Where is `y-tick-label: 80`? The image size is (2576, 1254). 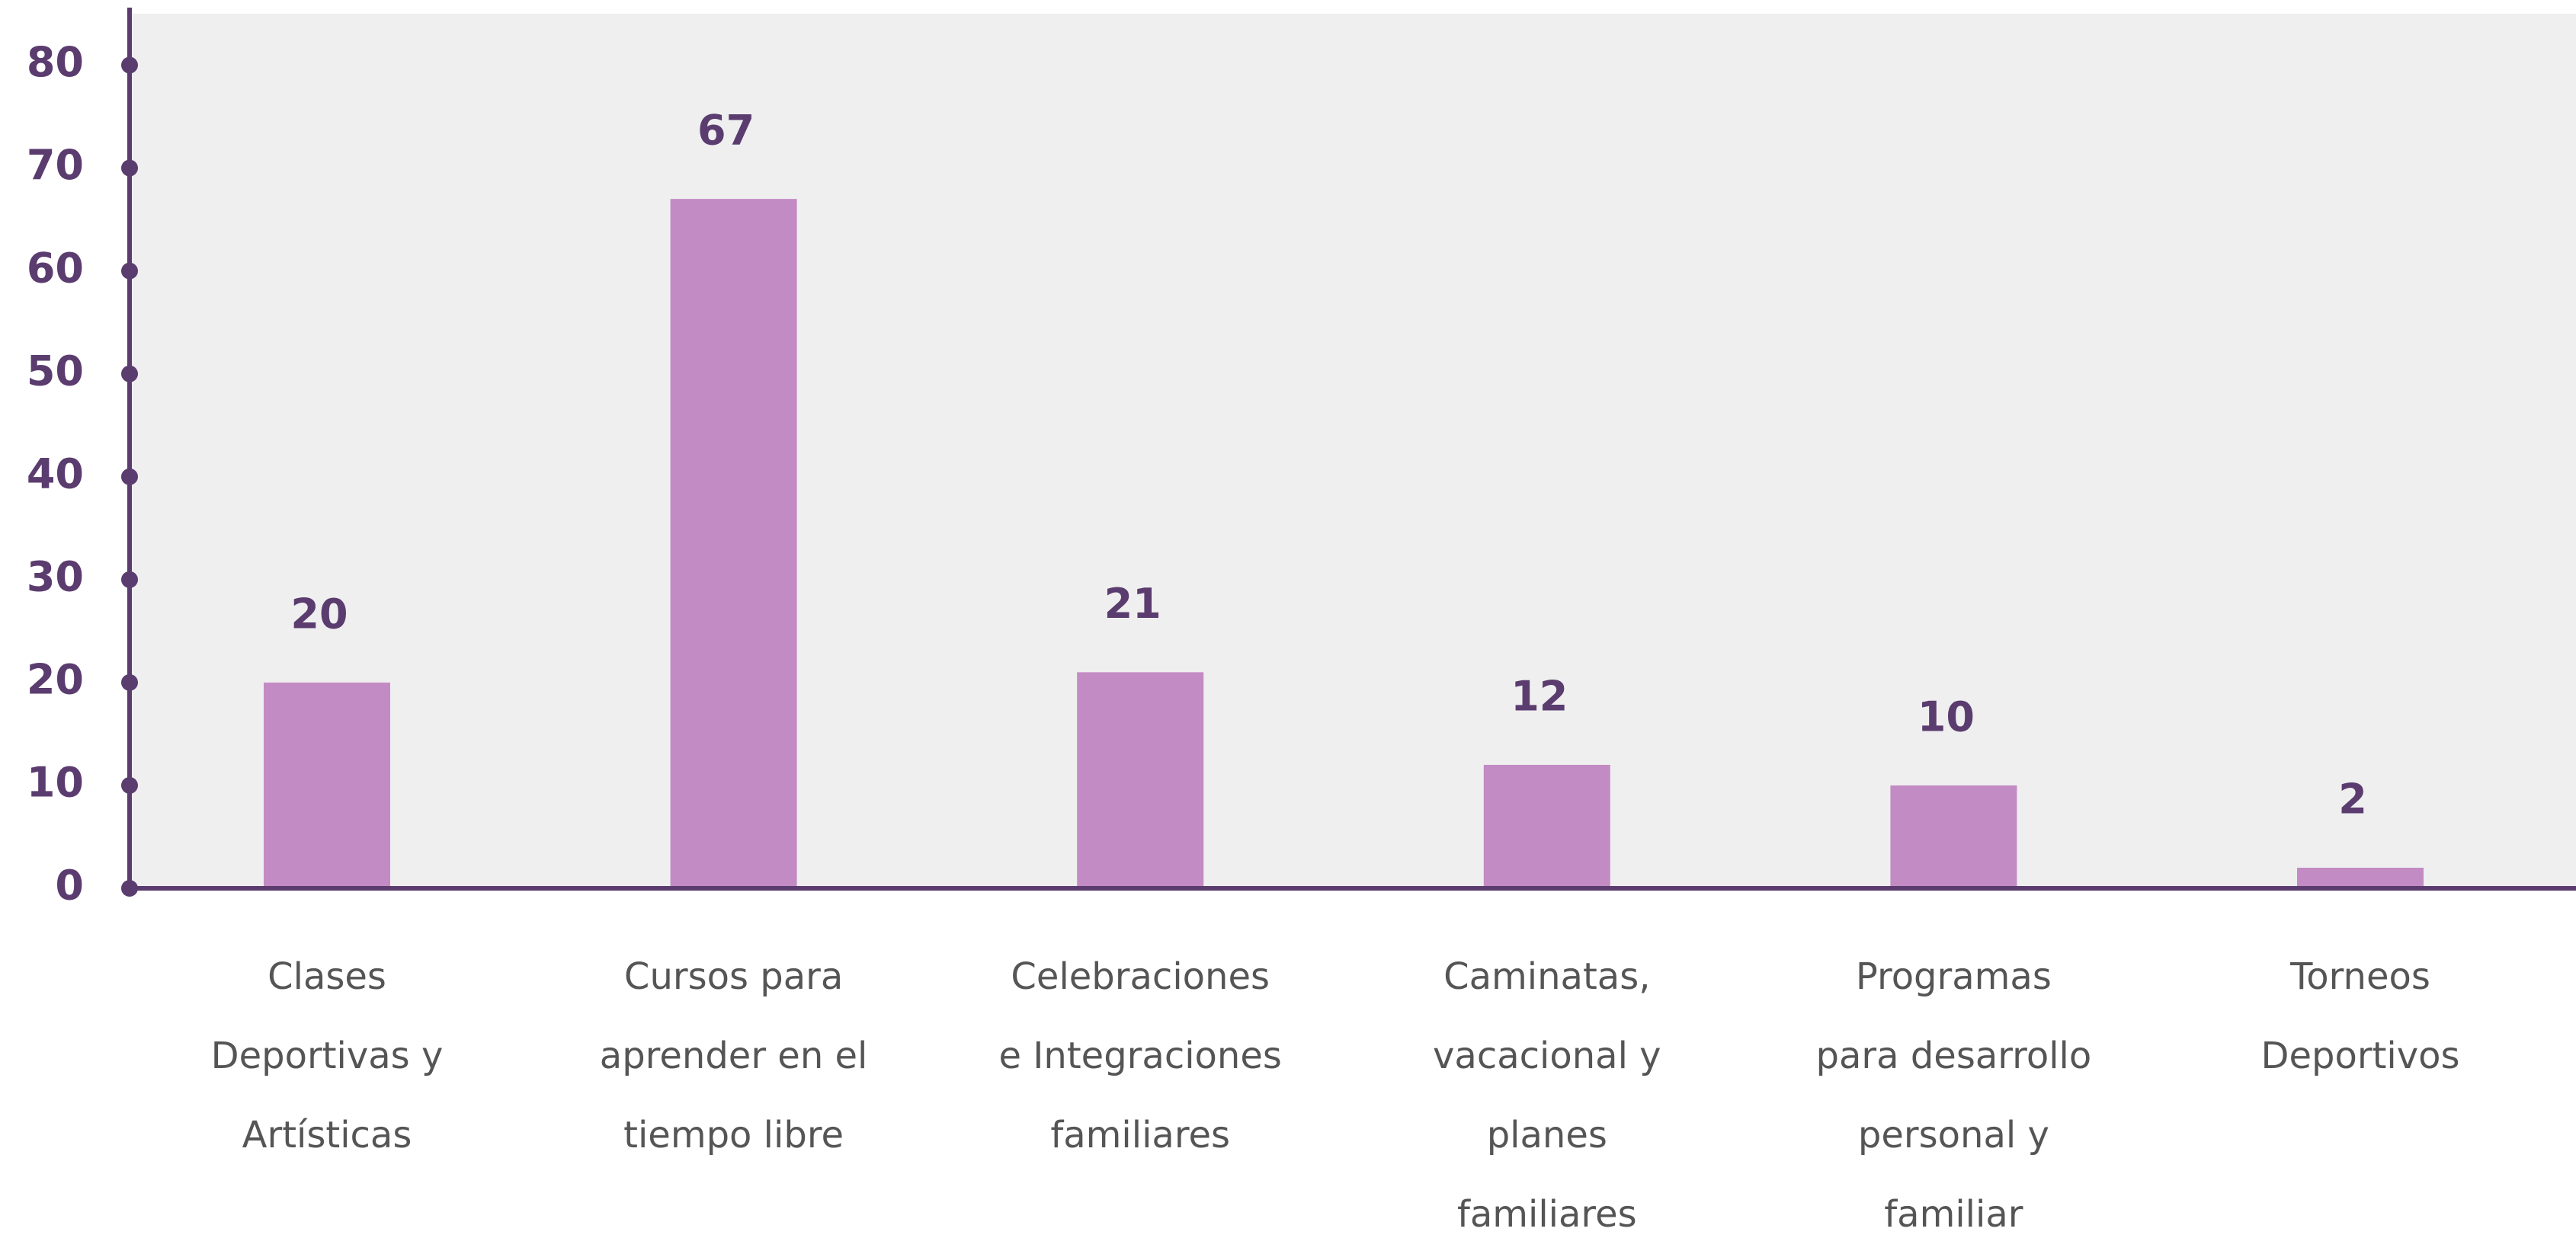 y-tick-label: 80 is located at coordinates (55, 62).